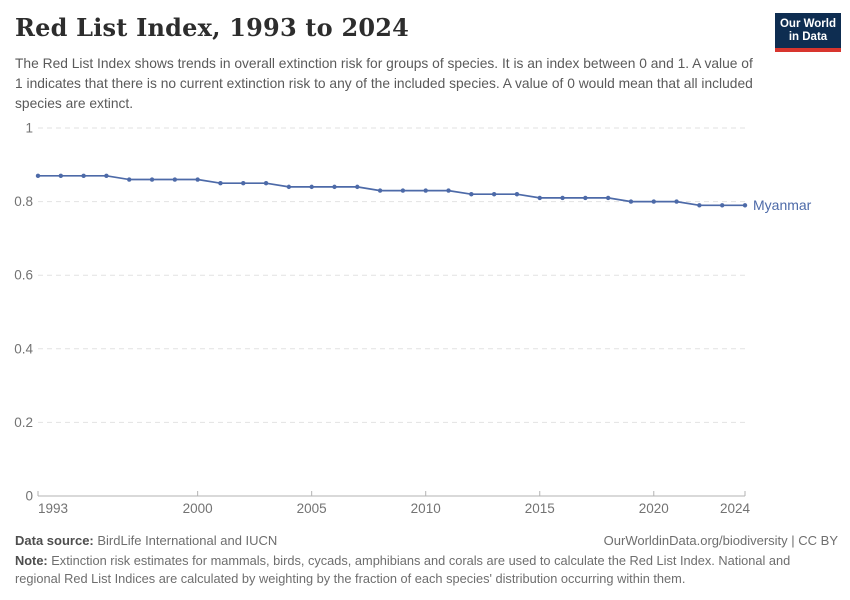 This screenshot has width=850, height=600. I want to click on footer-link: OurWorldinData.org/biodiversity | CC BY, so click(720, 540).